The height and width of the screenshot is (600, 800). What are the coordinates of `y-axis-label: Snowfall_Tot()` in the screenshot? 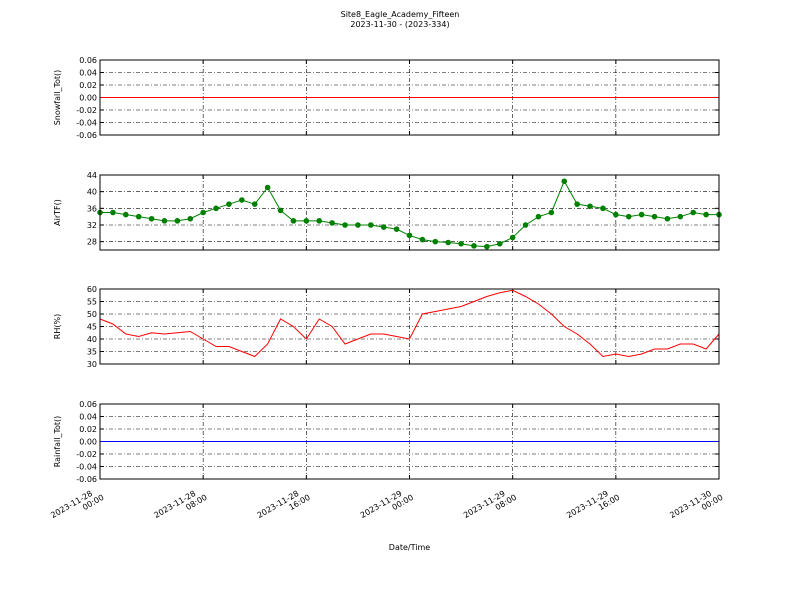 It's located at (57, 98).